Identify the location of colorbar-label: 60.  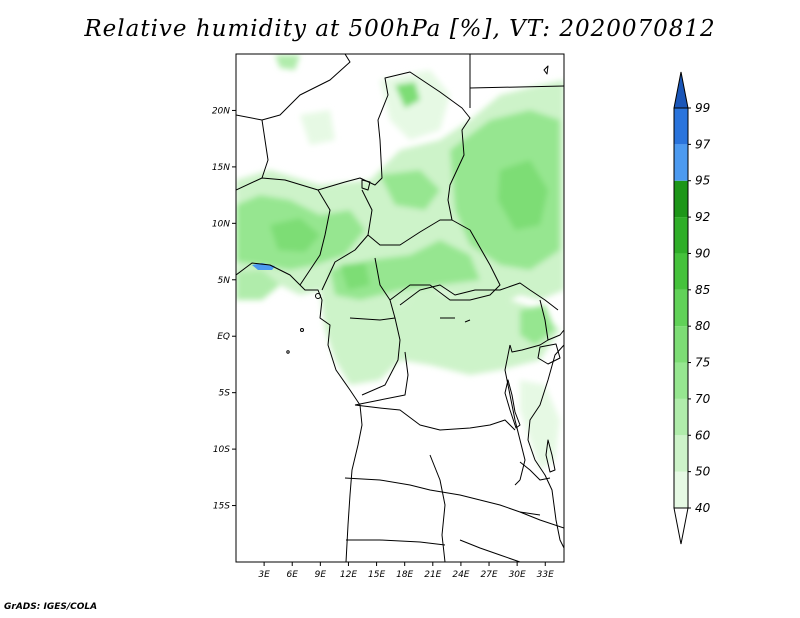
(703, 435).